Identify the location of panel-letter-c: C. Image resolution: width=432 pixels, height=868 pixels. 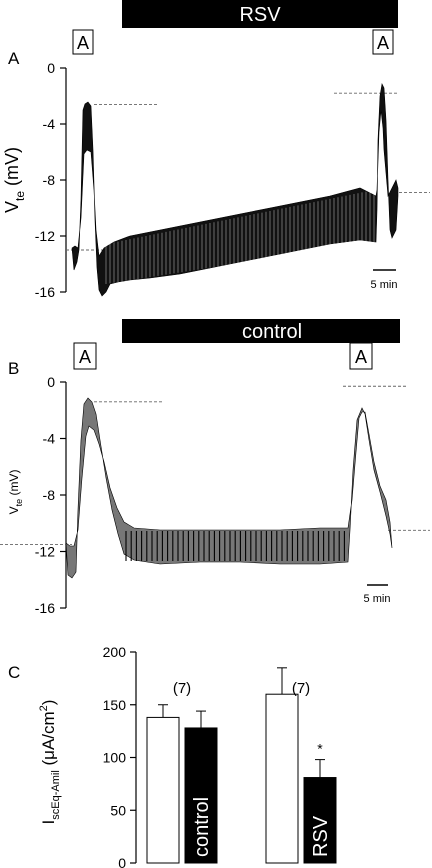
(14, 672).